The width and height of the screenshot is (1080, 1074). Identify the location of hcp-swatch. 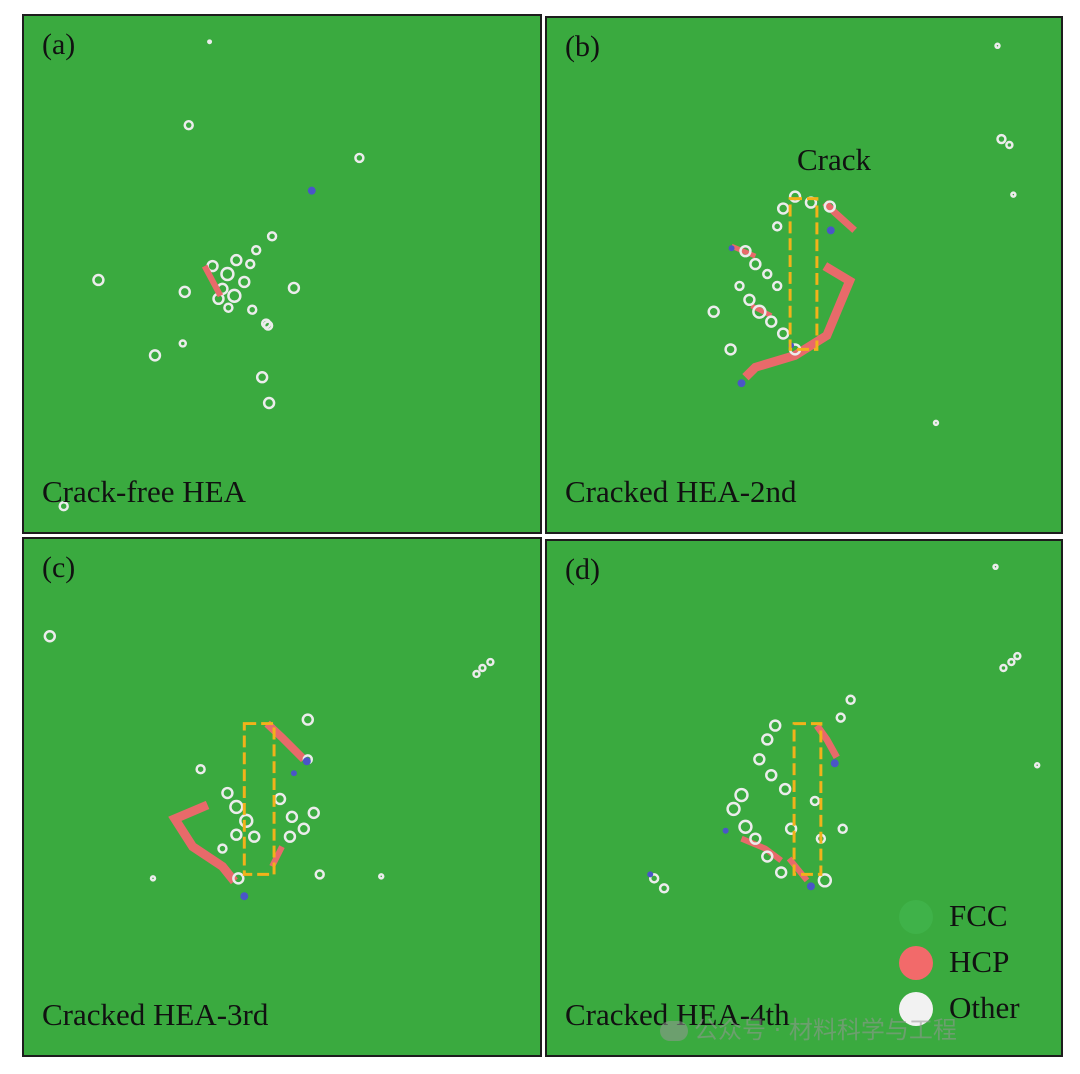
(916, 963).